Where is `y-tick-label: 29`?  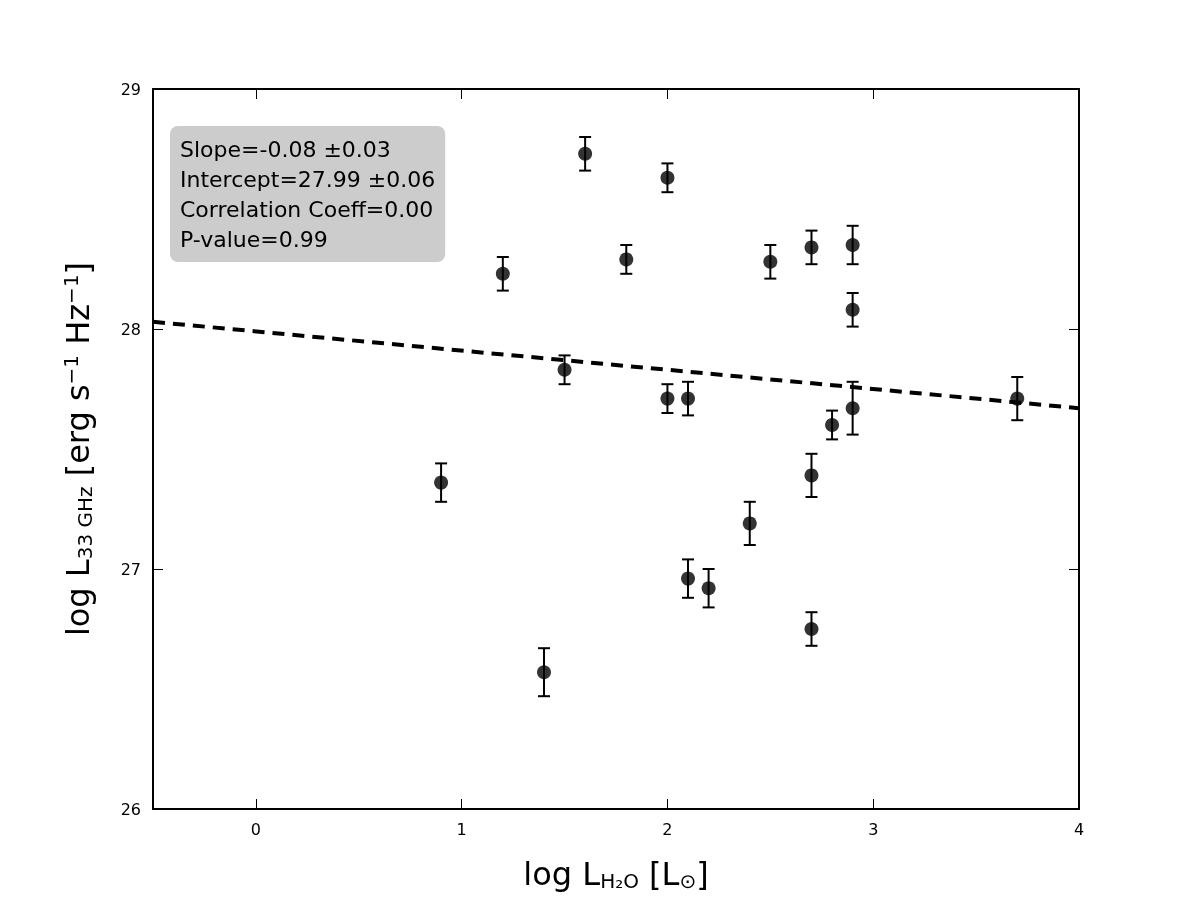
y-tick-label: 29 is located at coordinates (130, 89).